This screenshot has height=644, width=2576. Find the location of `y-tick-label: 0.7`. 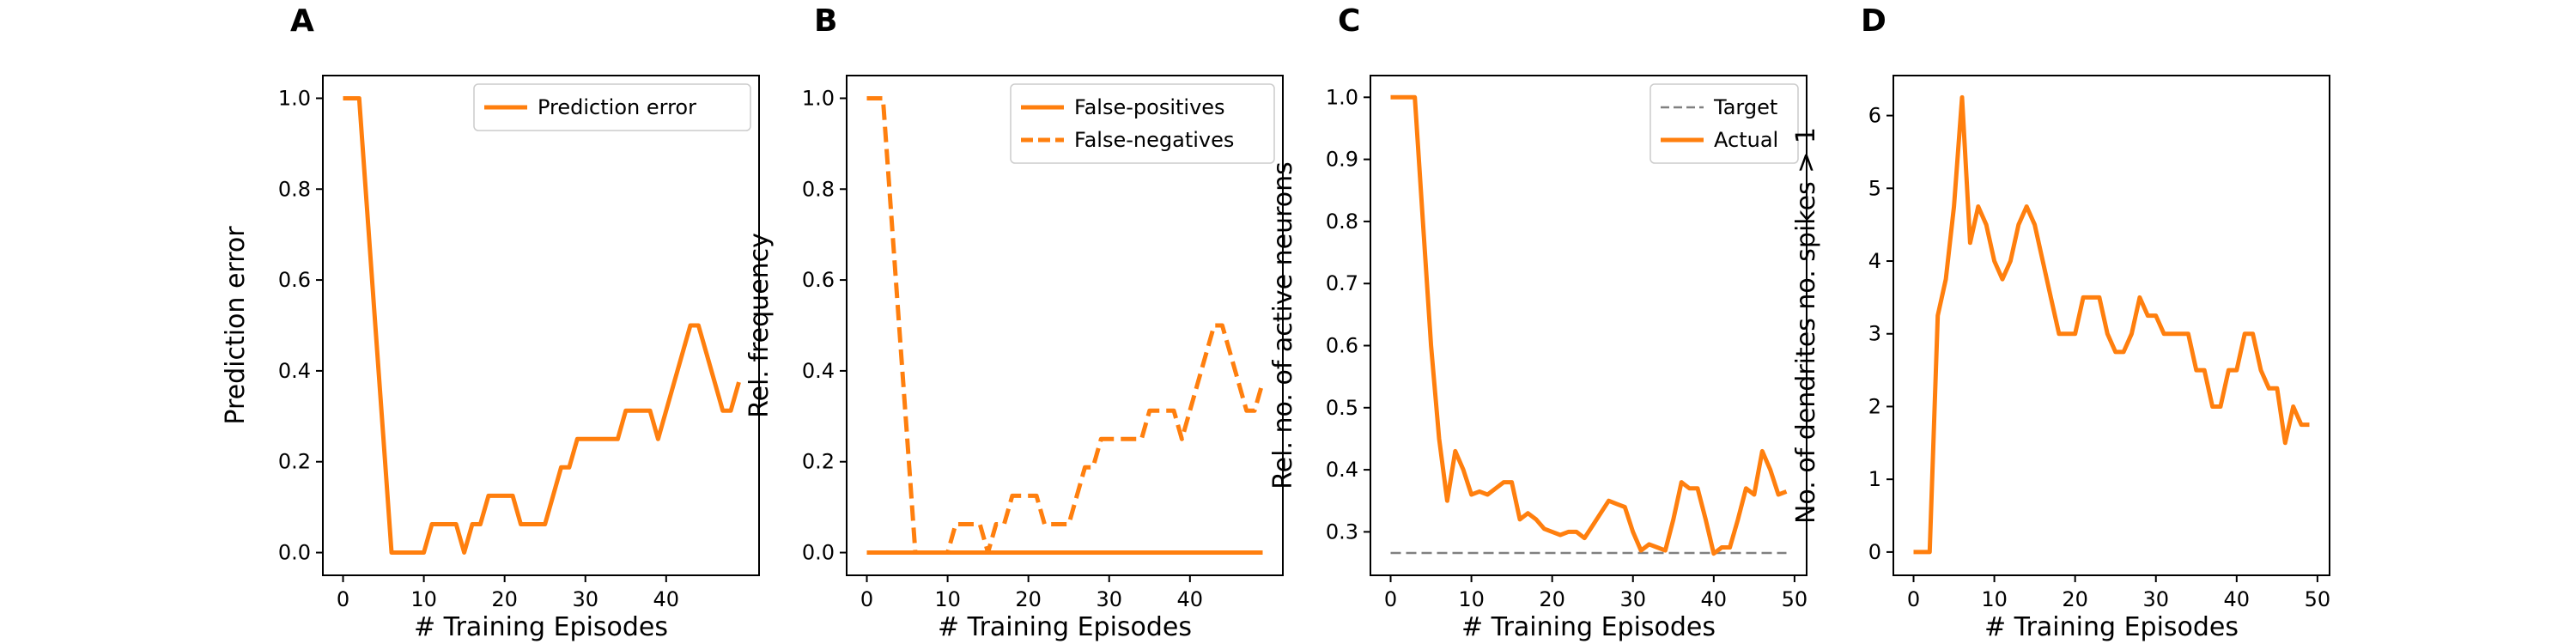

y-tick-label: 0.7 is located at coordinates (1342, 283).